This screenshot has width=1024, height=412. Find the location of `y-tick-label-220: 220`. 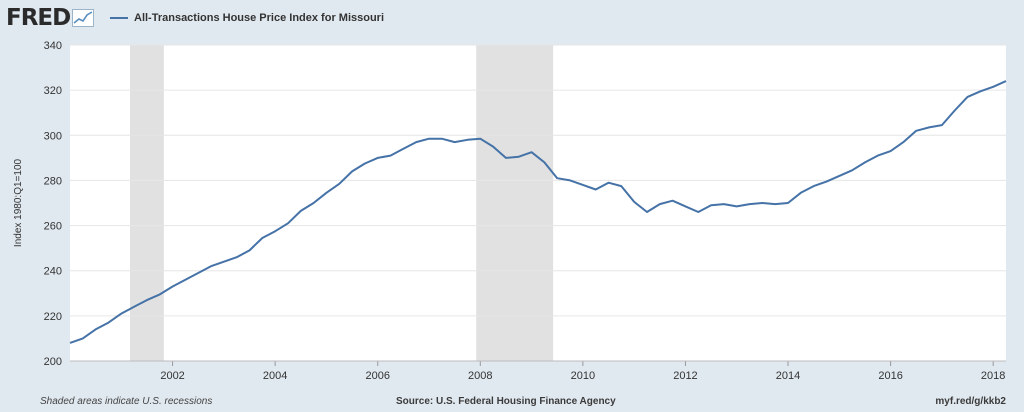

y-tick-label-220: 220 is located at coordinates (53, 317).